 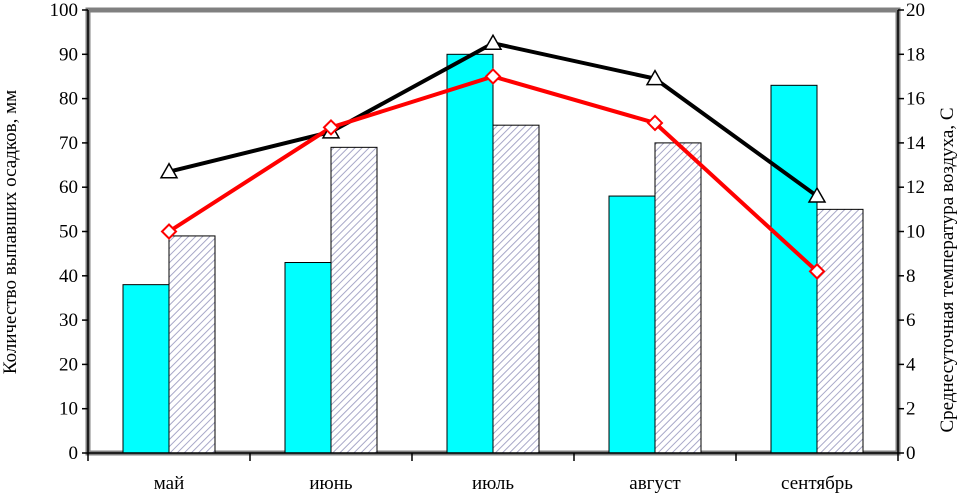 What do you see at coordinates (68, 232) in the screenshot?
I see `y-tick-label-5: 50` at bounding box center [68, 232].